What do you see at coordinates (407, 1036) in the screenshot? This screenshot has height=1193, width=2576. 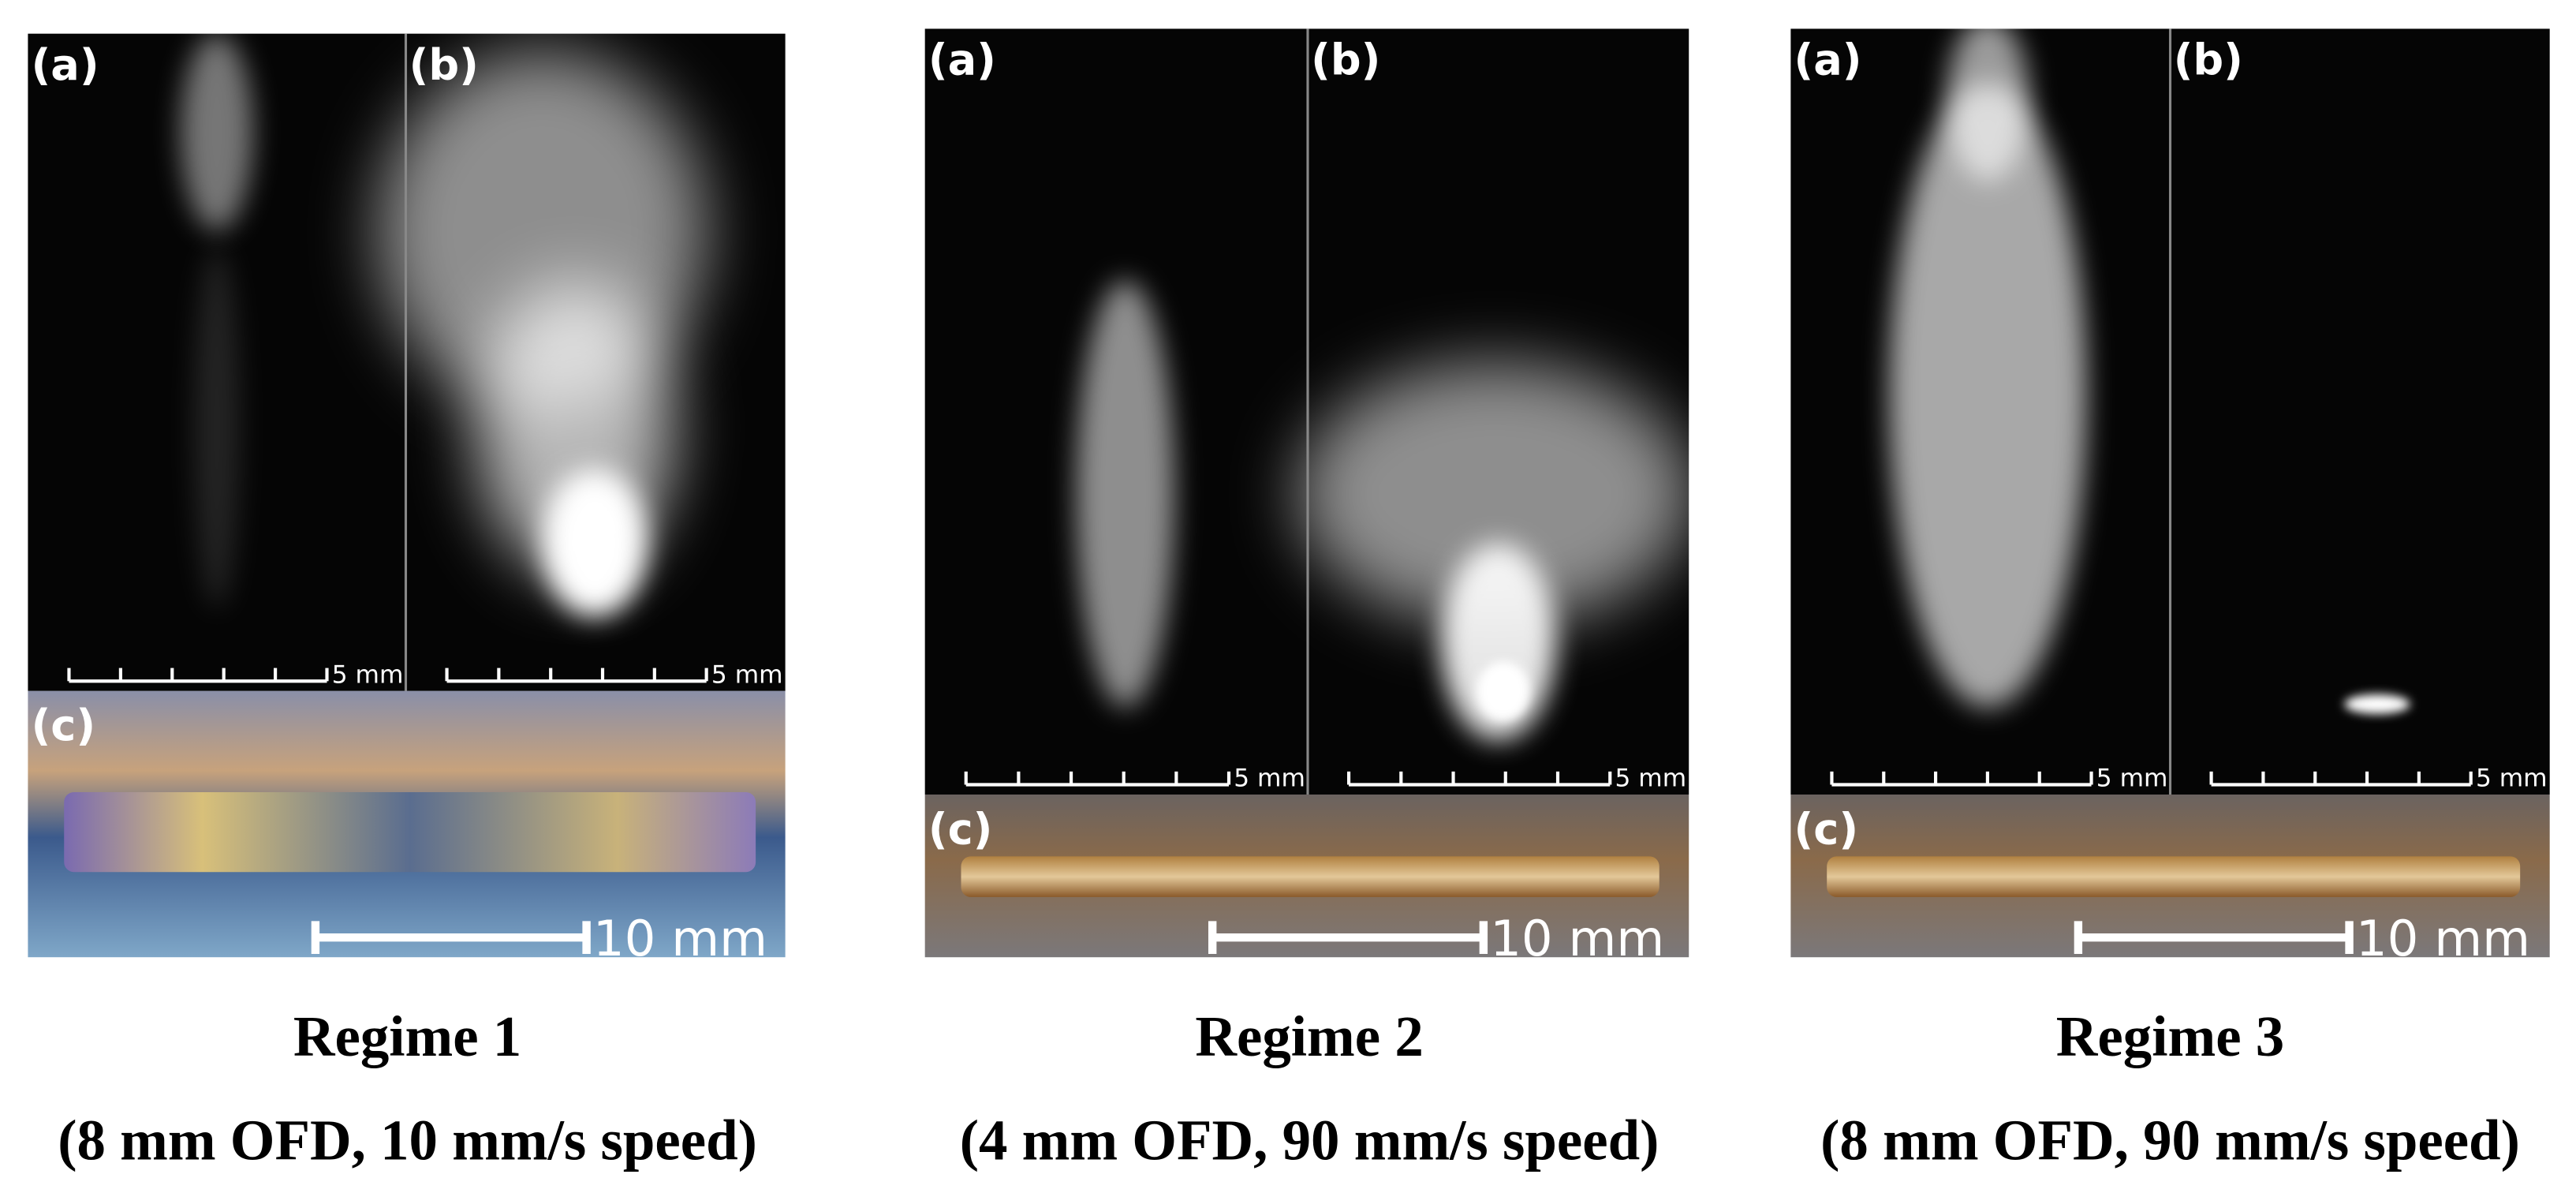 I see `panel-title: Regime 1` at bounding box center [407, 1036].